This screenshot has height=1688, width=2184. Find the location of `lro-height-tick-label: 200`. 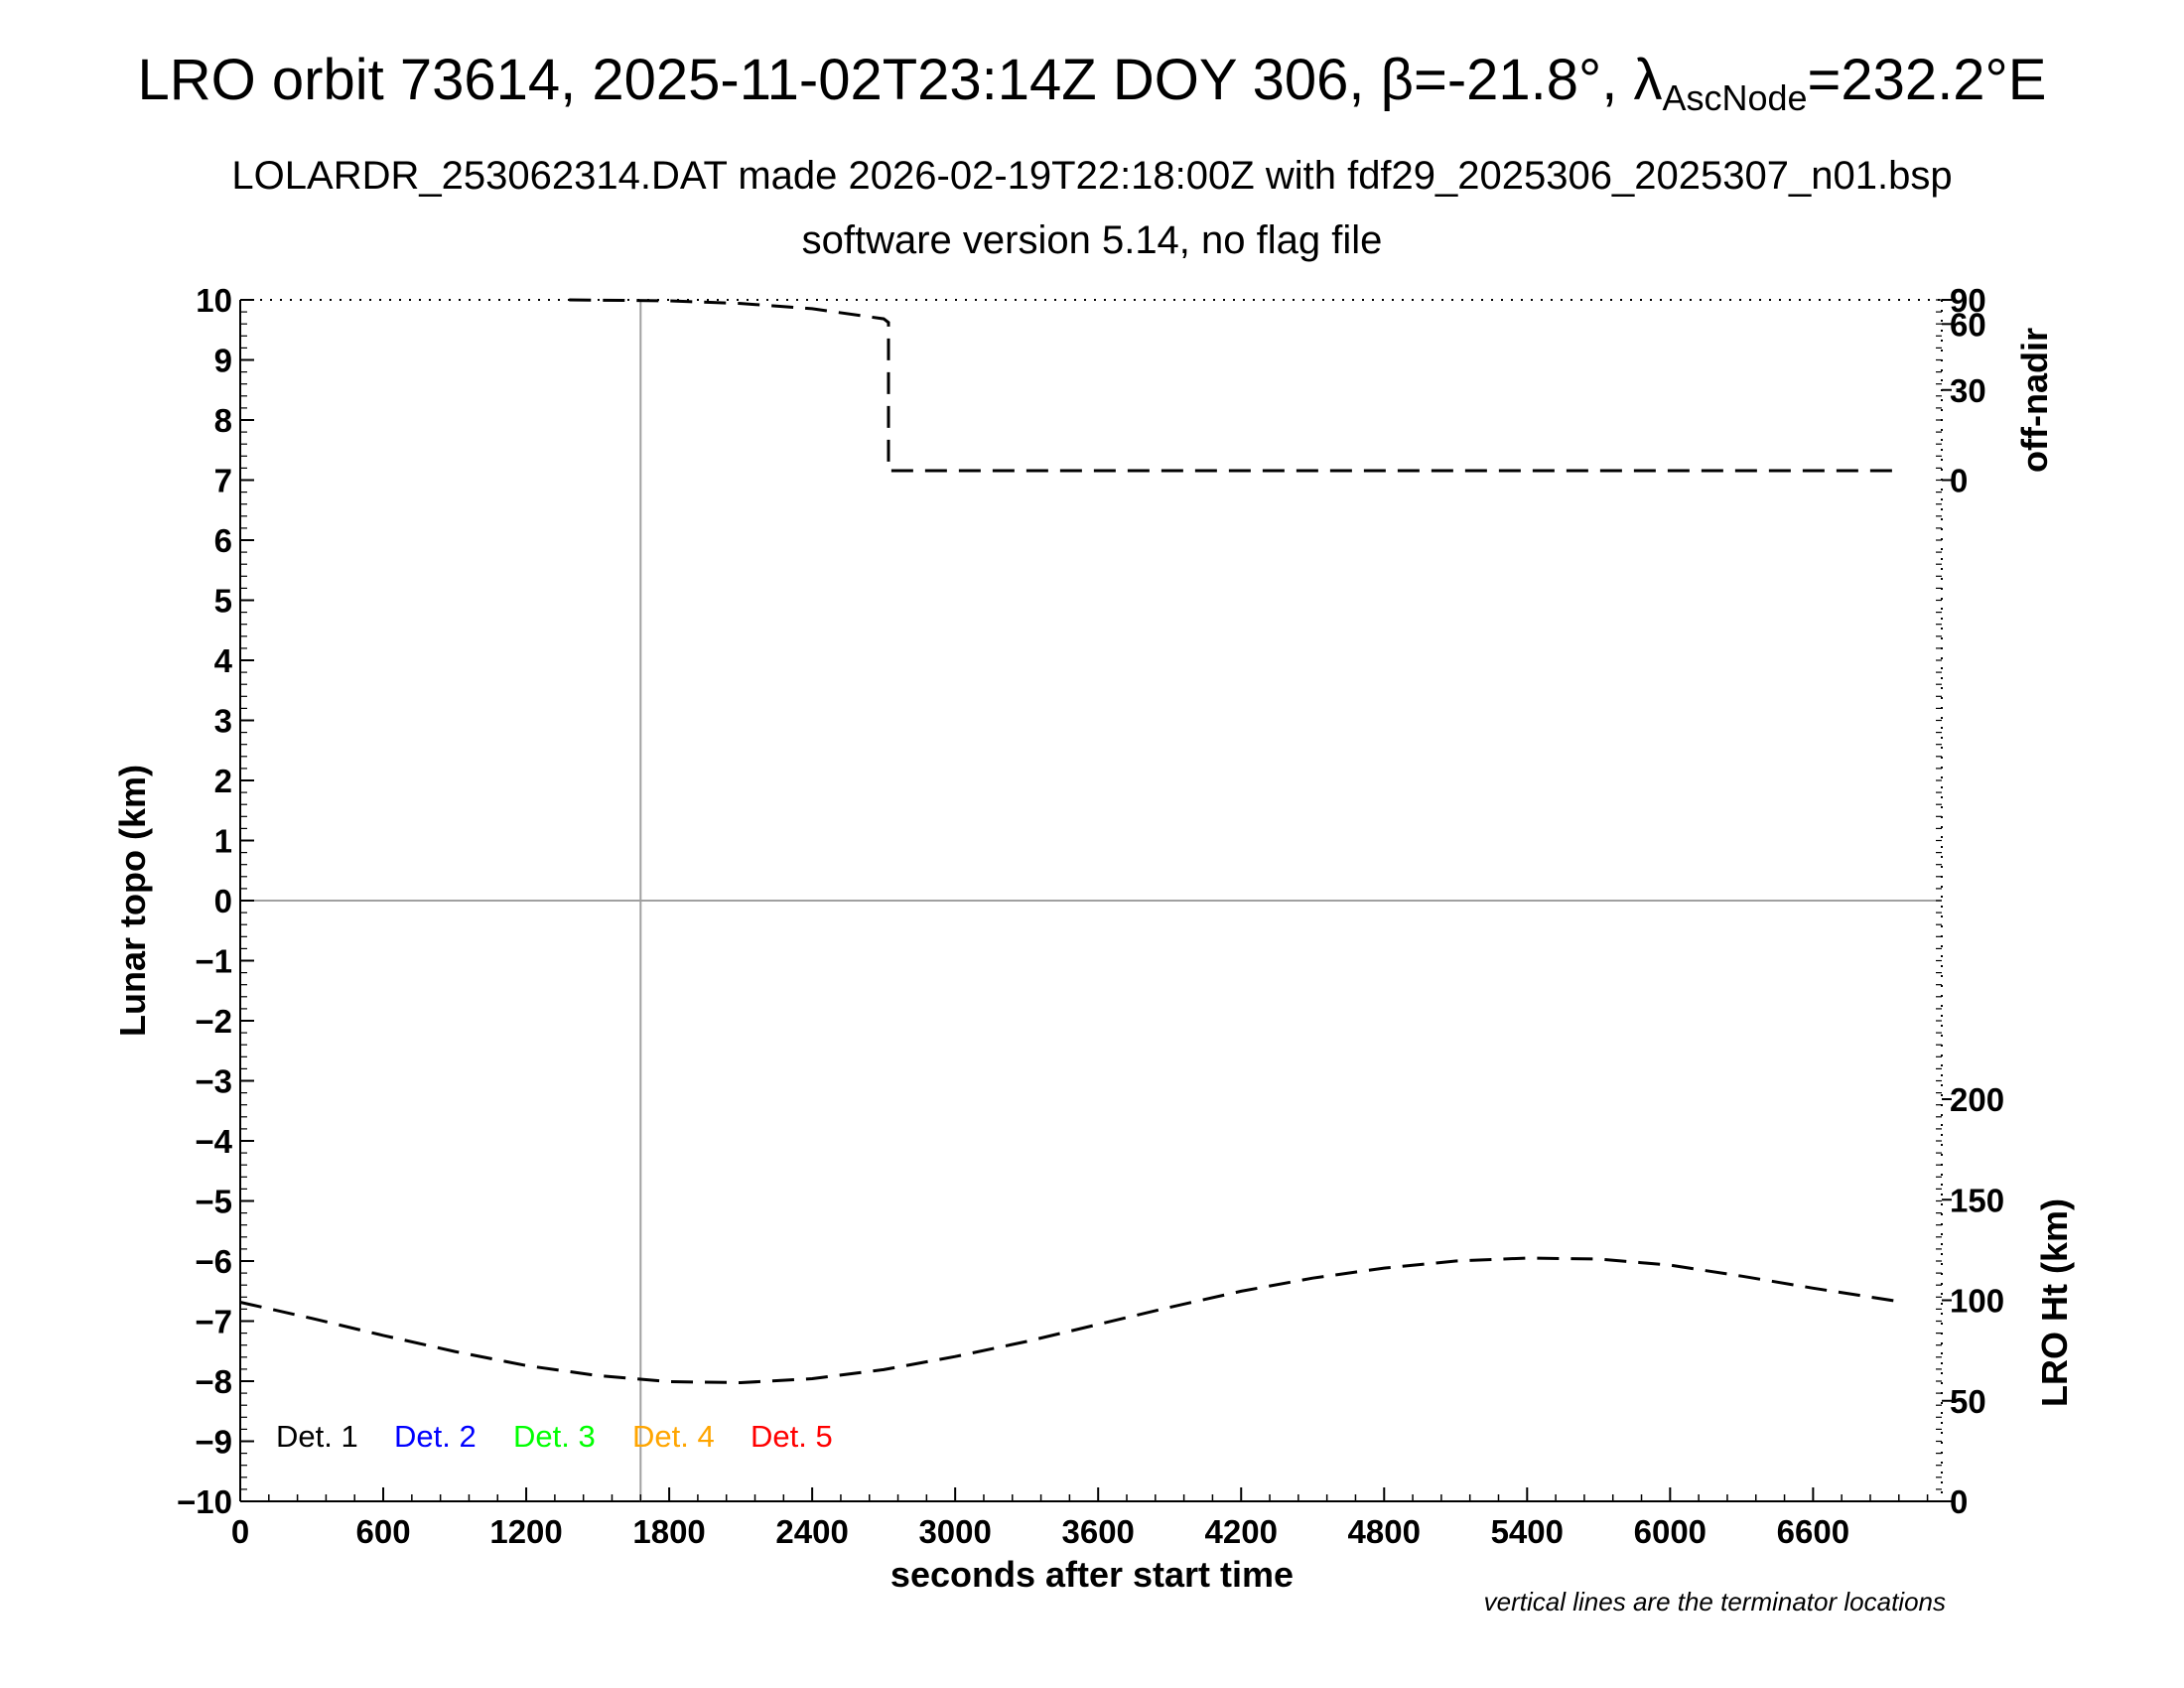

lro-height-tick-label: 200 is located at coordinates (1977, 1099).